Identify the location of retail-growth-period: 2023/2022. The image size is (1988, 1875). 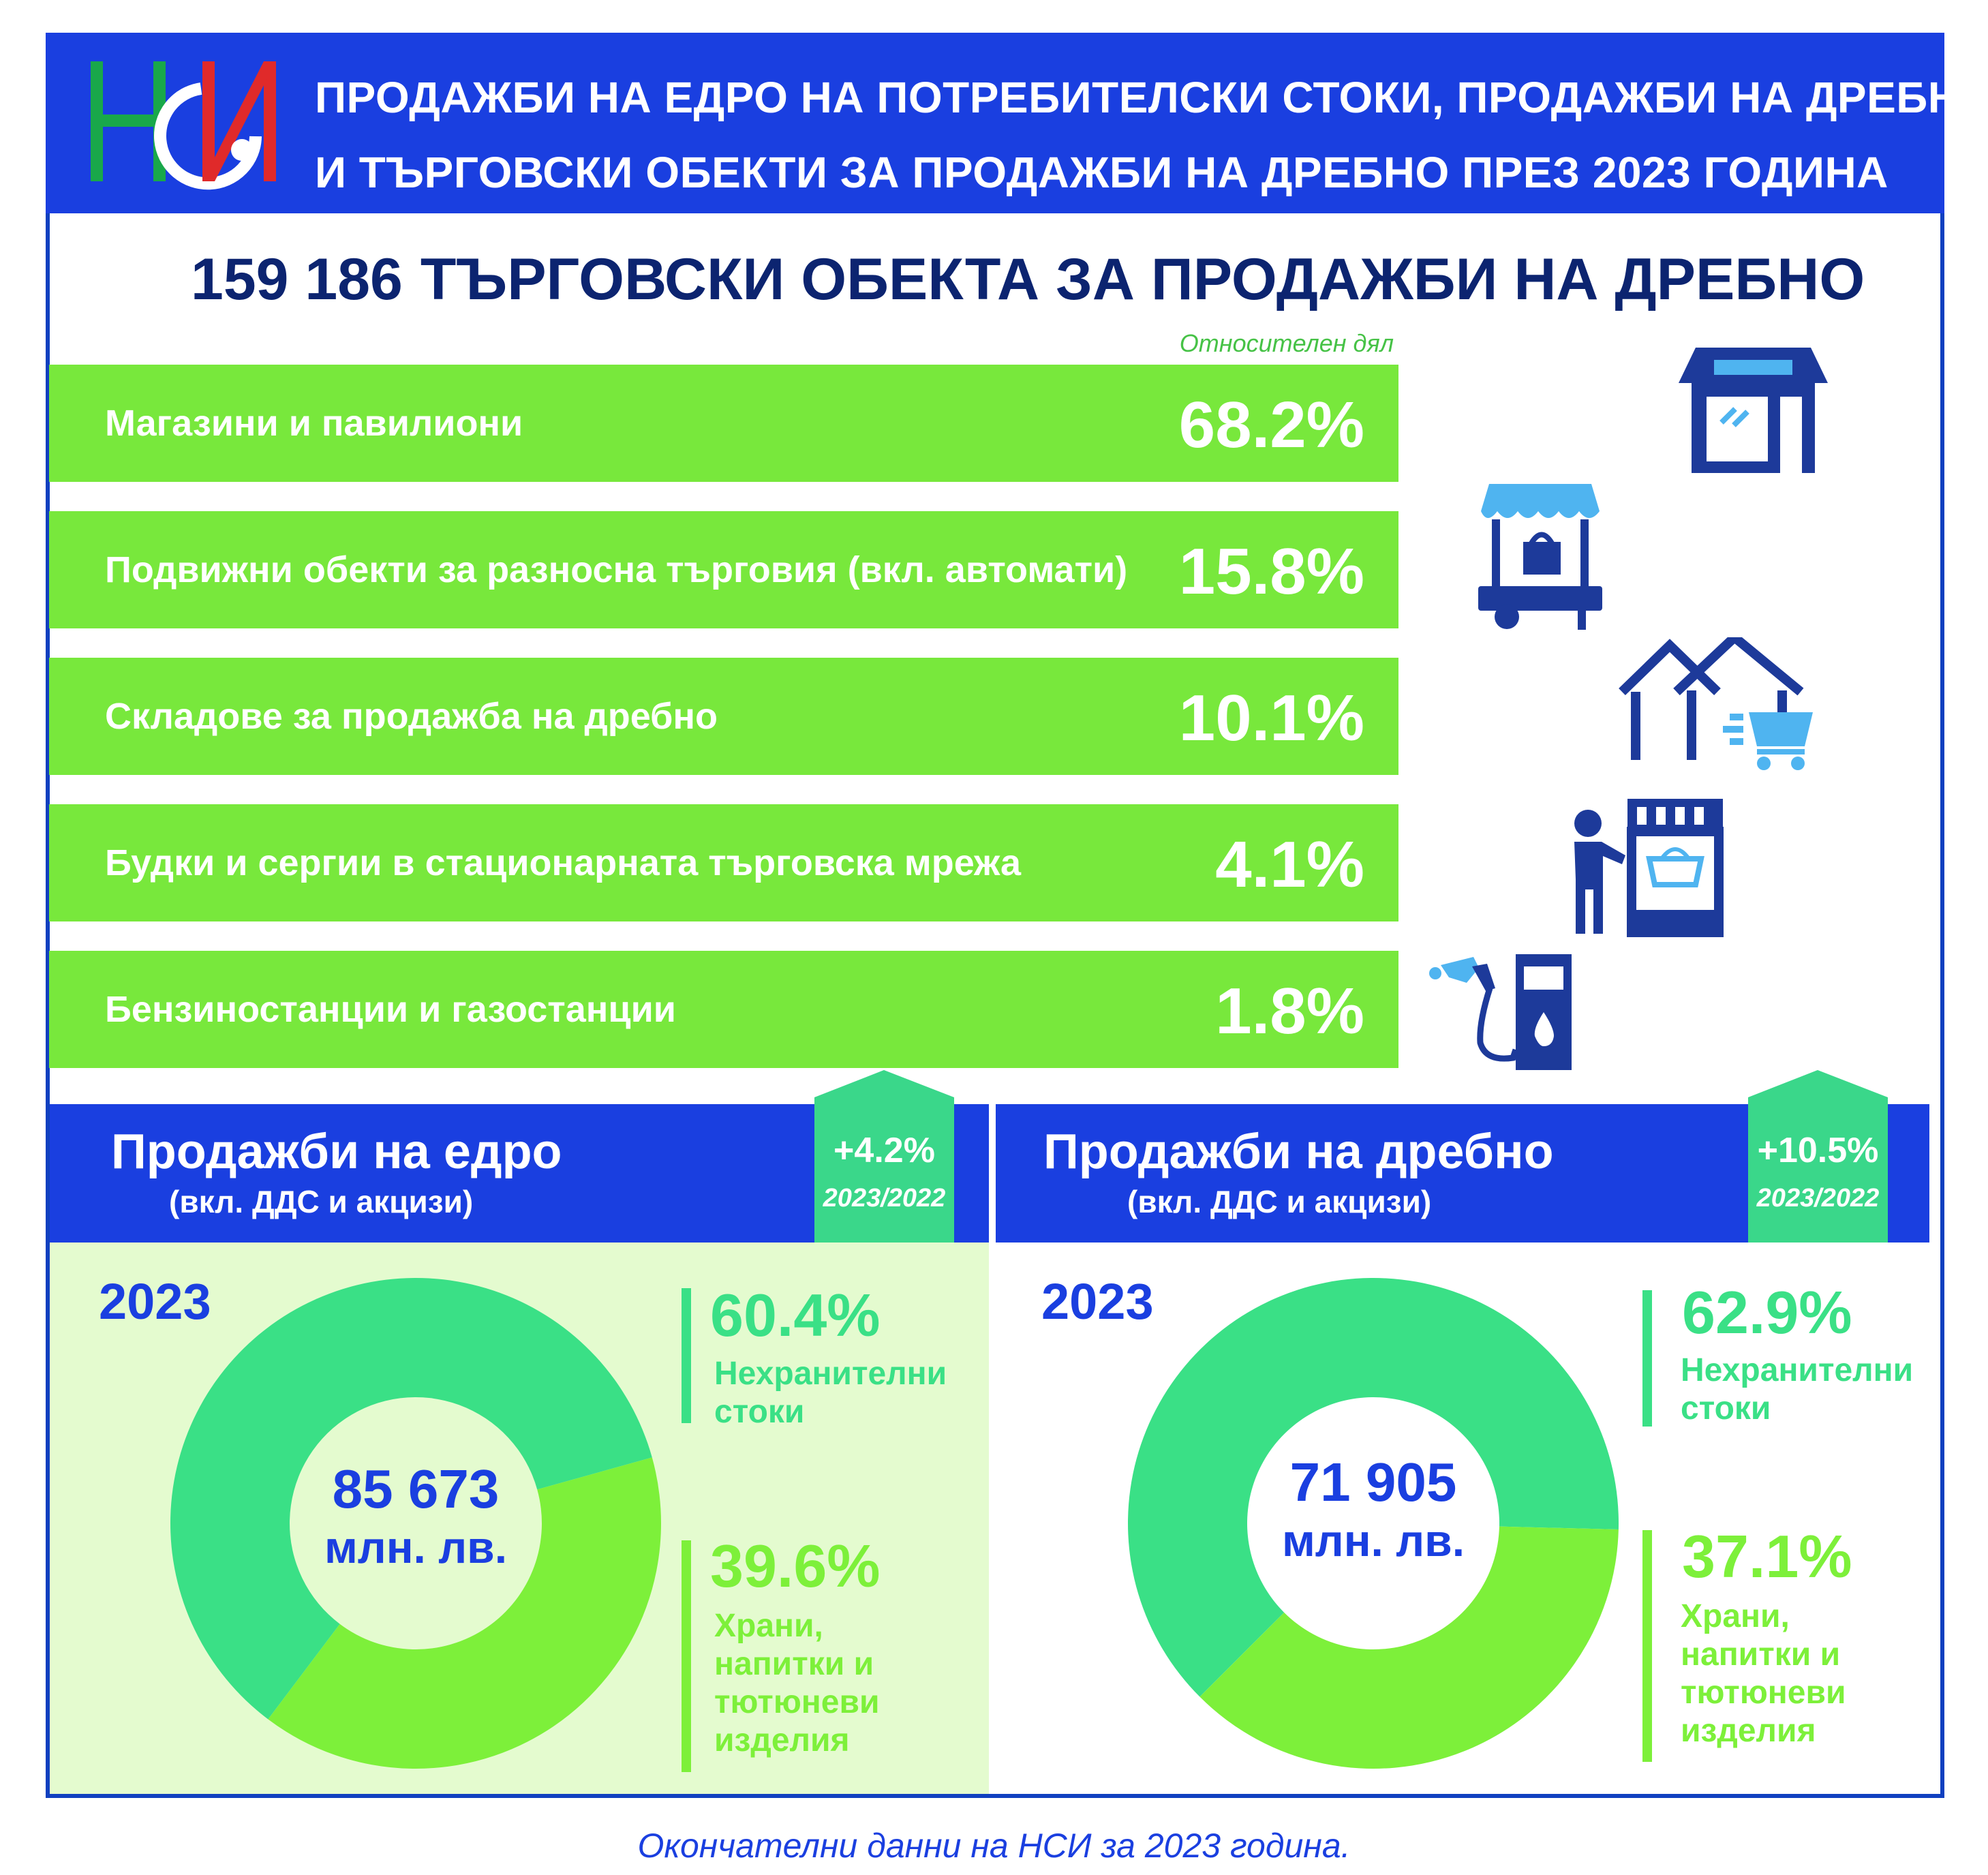
(1818, 1198).